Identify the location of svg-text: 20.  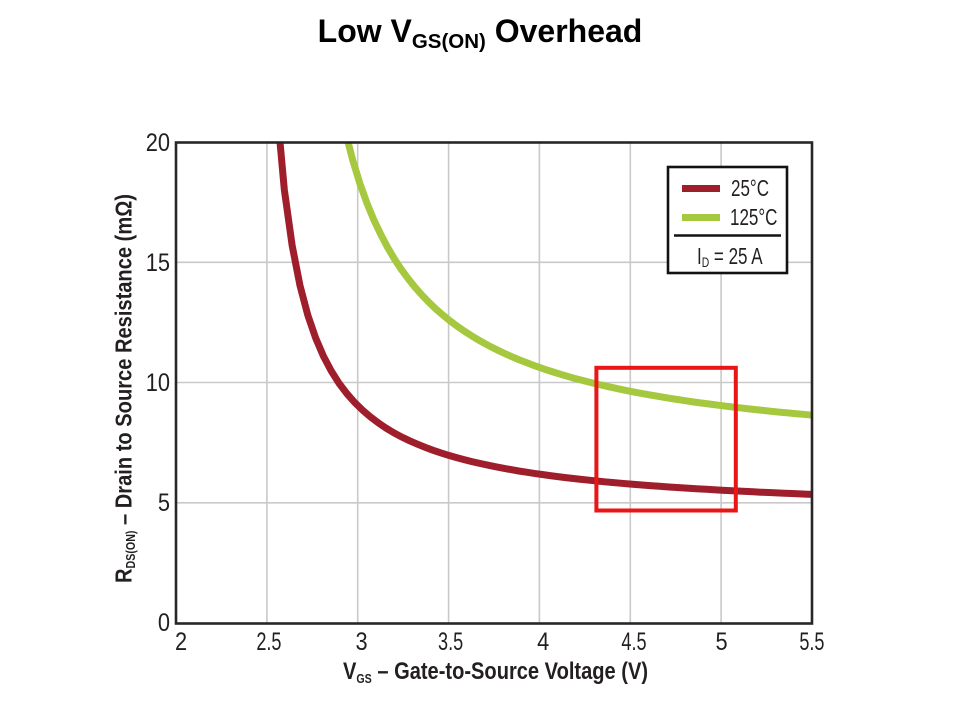
(158, 143).